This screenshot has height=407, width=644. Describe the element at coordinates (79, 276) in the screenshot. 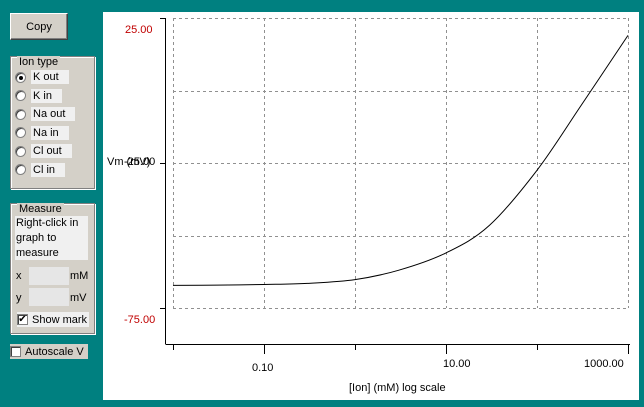

I see `measure-x-unit: mM` at that location.